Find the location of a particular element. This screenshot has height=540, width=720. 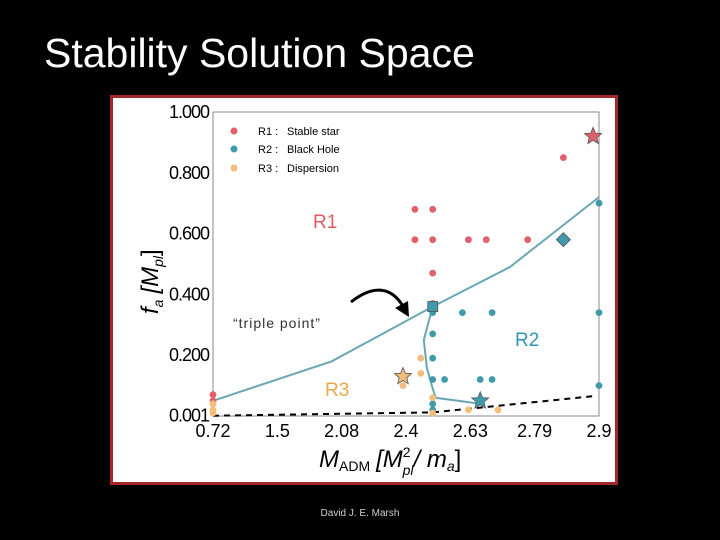

x-tick-label: 2.79 is located at coordinates (534, 431).